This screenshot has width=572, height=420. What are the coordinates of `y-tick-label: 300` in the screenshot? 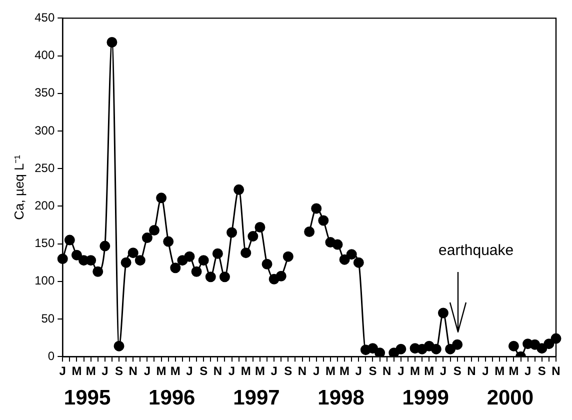 It's located at (44, 130).